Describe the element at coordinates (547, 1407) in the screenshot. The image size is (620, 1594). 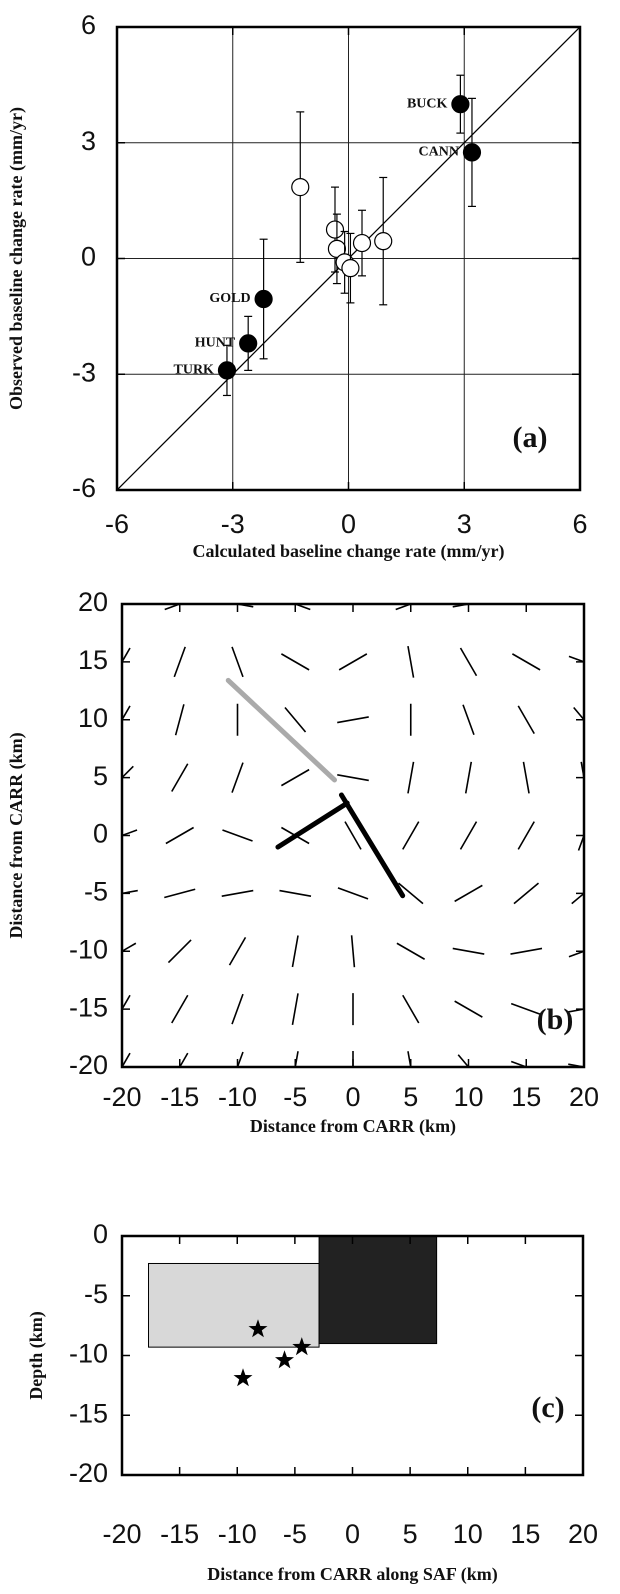
I see `panel-label: (c)` at that location.